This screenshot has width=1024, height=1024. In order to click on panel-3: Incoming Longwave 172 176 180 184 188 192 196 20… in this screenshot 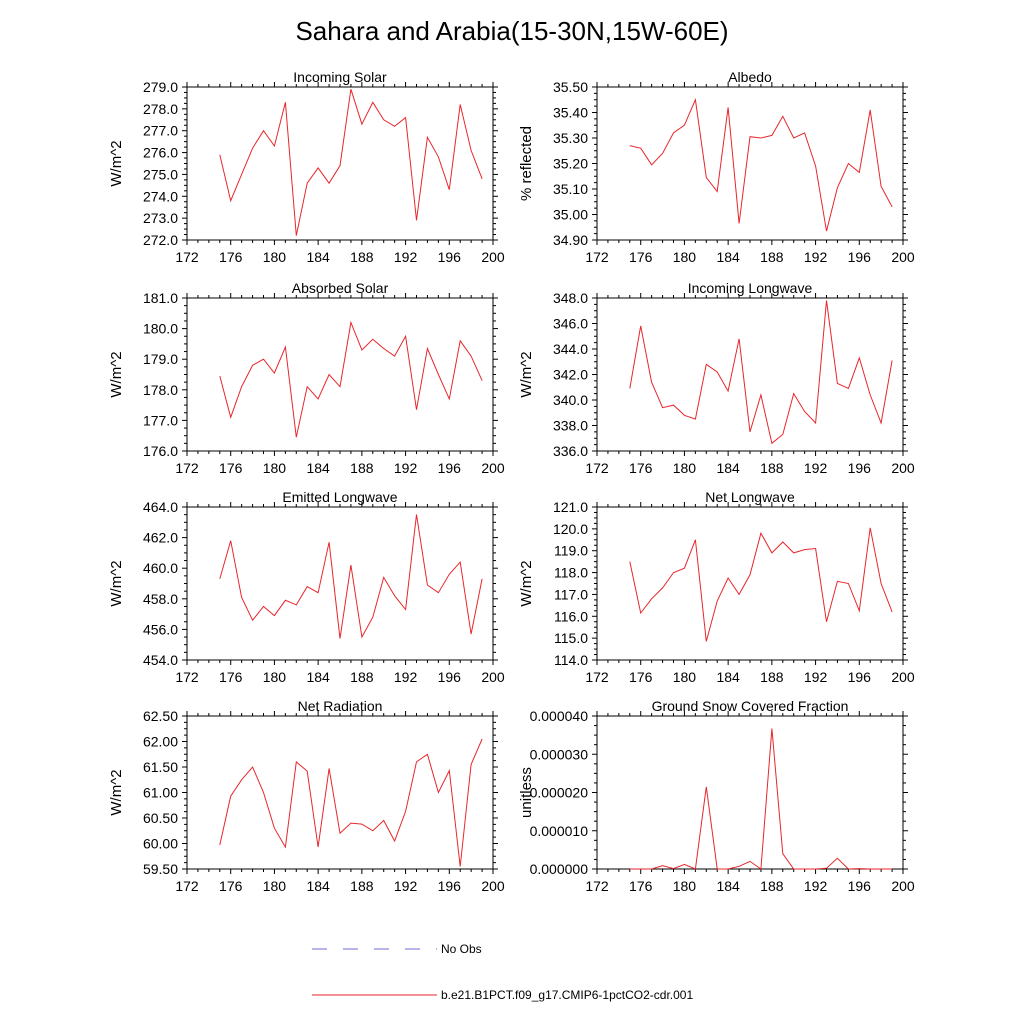, I will do `click(716, 378)`.